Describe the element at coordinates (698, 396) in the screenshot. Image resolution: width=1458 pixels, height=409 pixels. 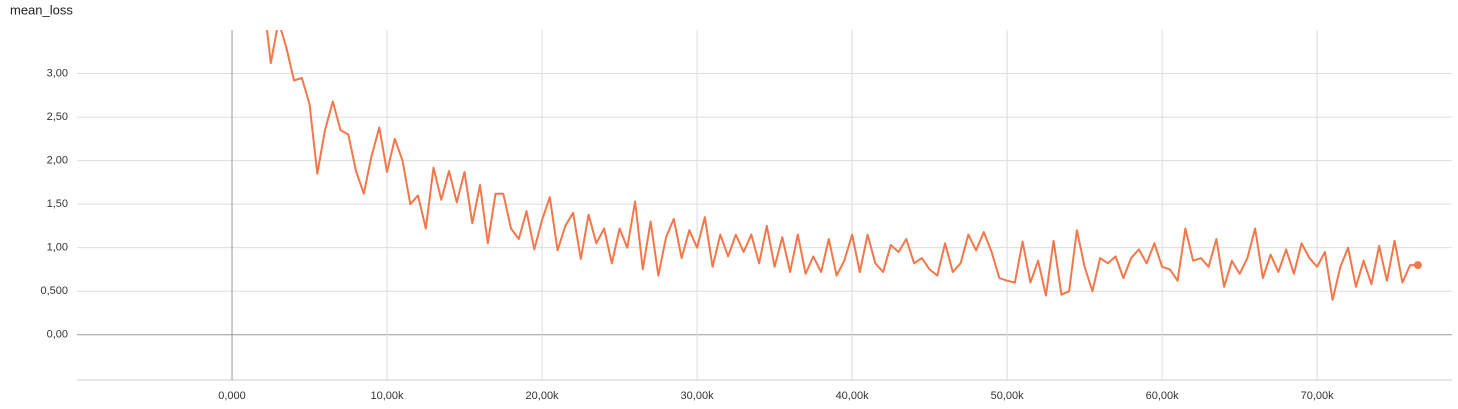
I see `x-tick-label: 30,00k` at that location.